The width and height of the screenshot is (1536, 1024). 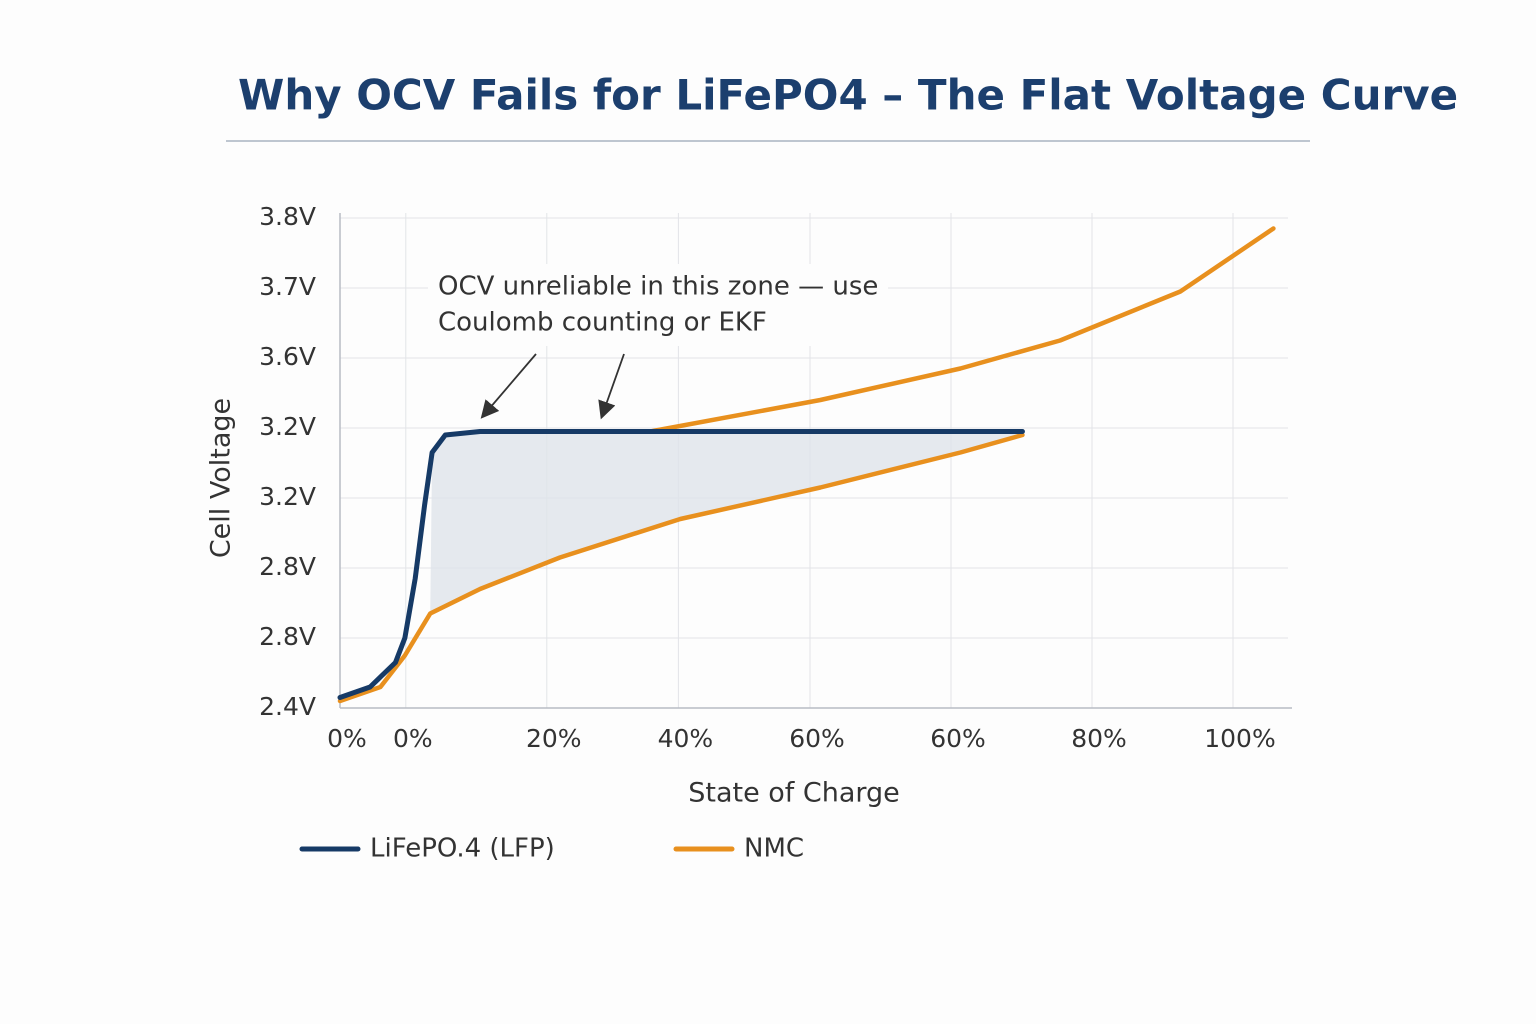 I want to click on annotation: OCV unreliable in this zone — use, so click(x=658, y=287).